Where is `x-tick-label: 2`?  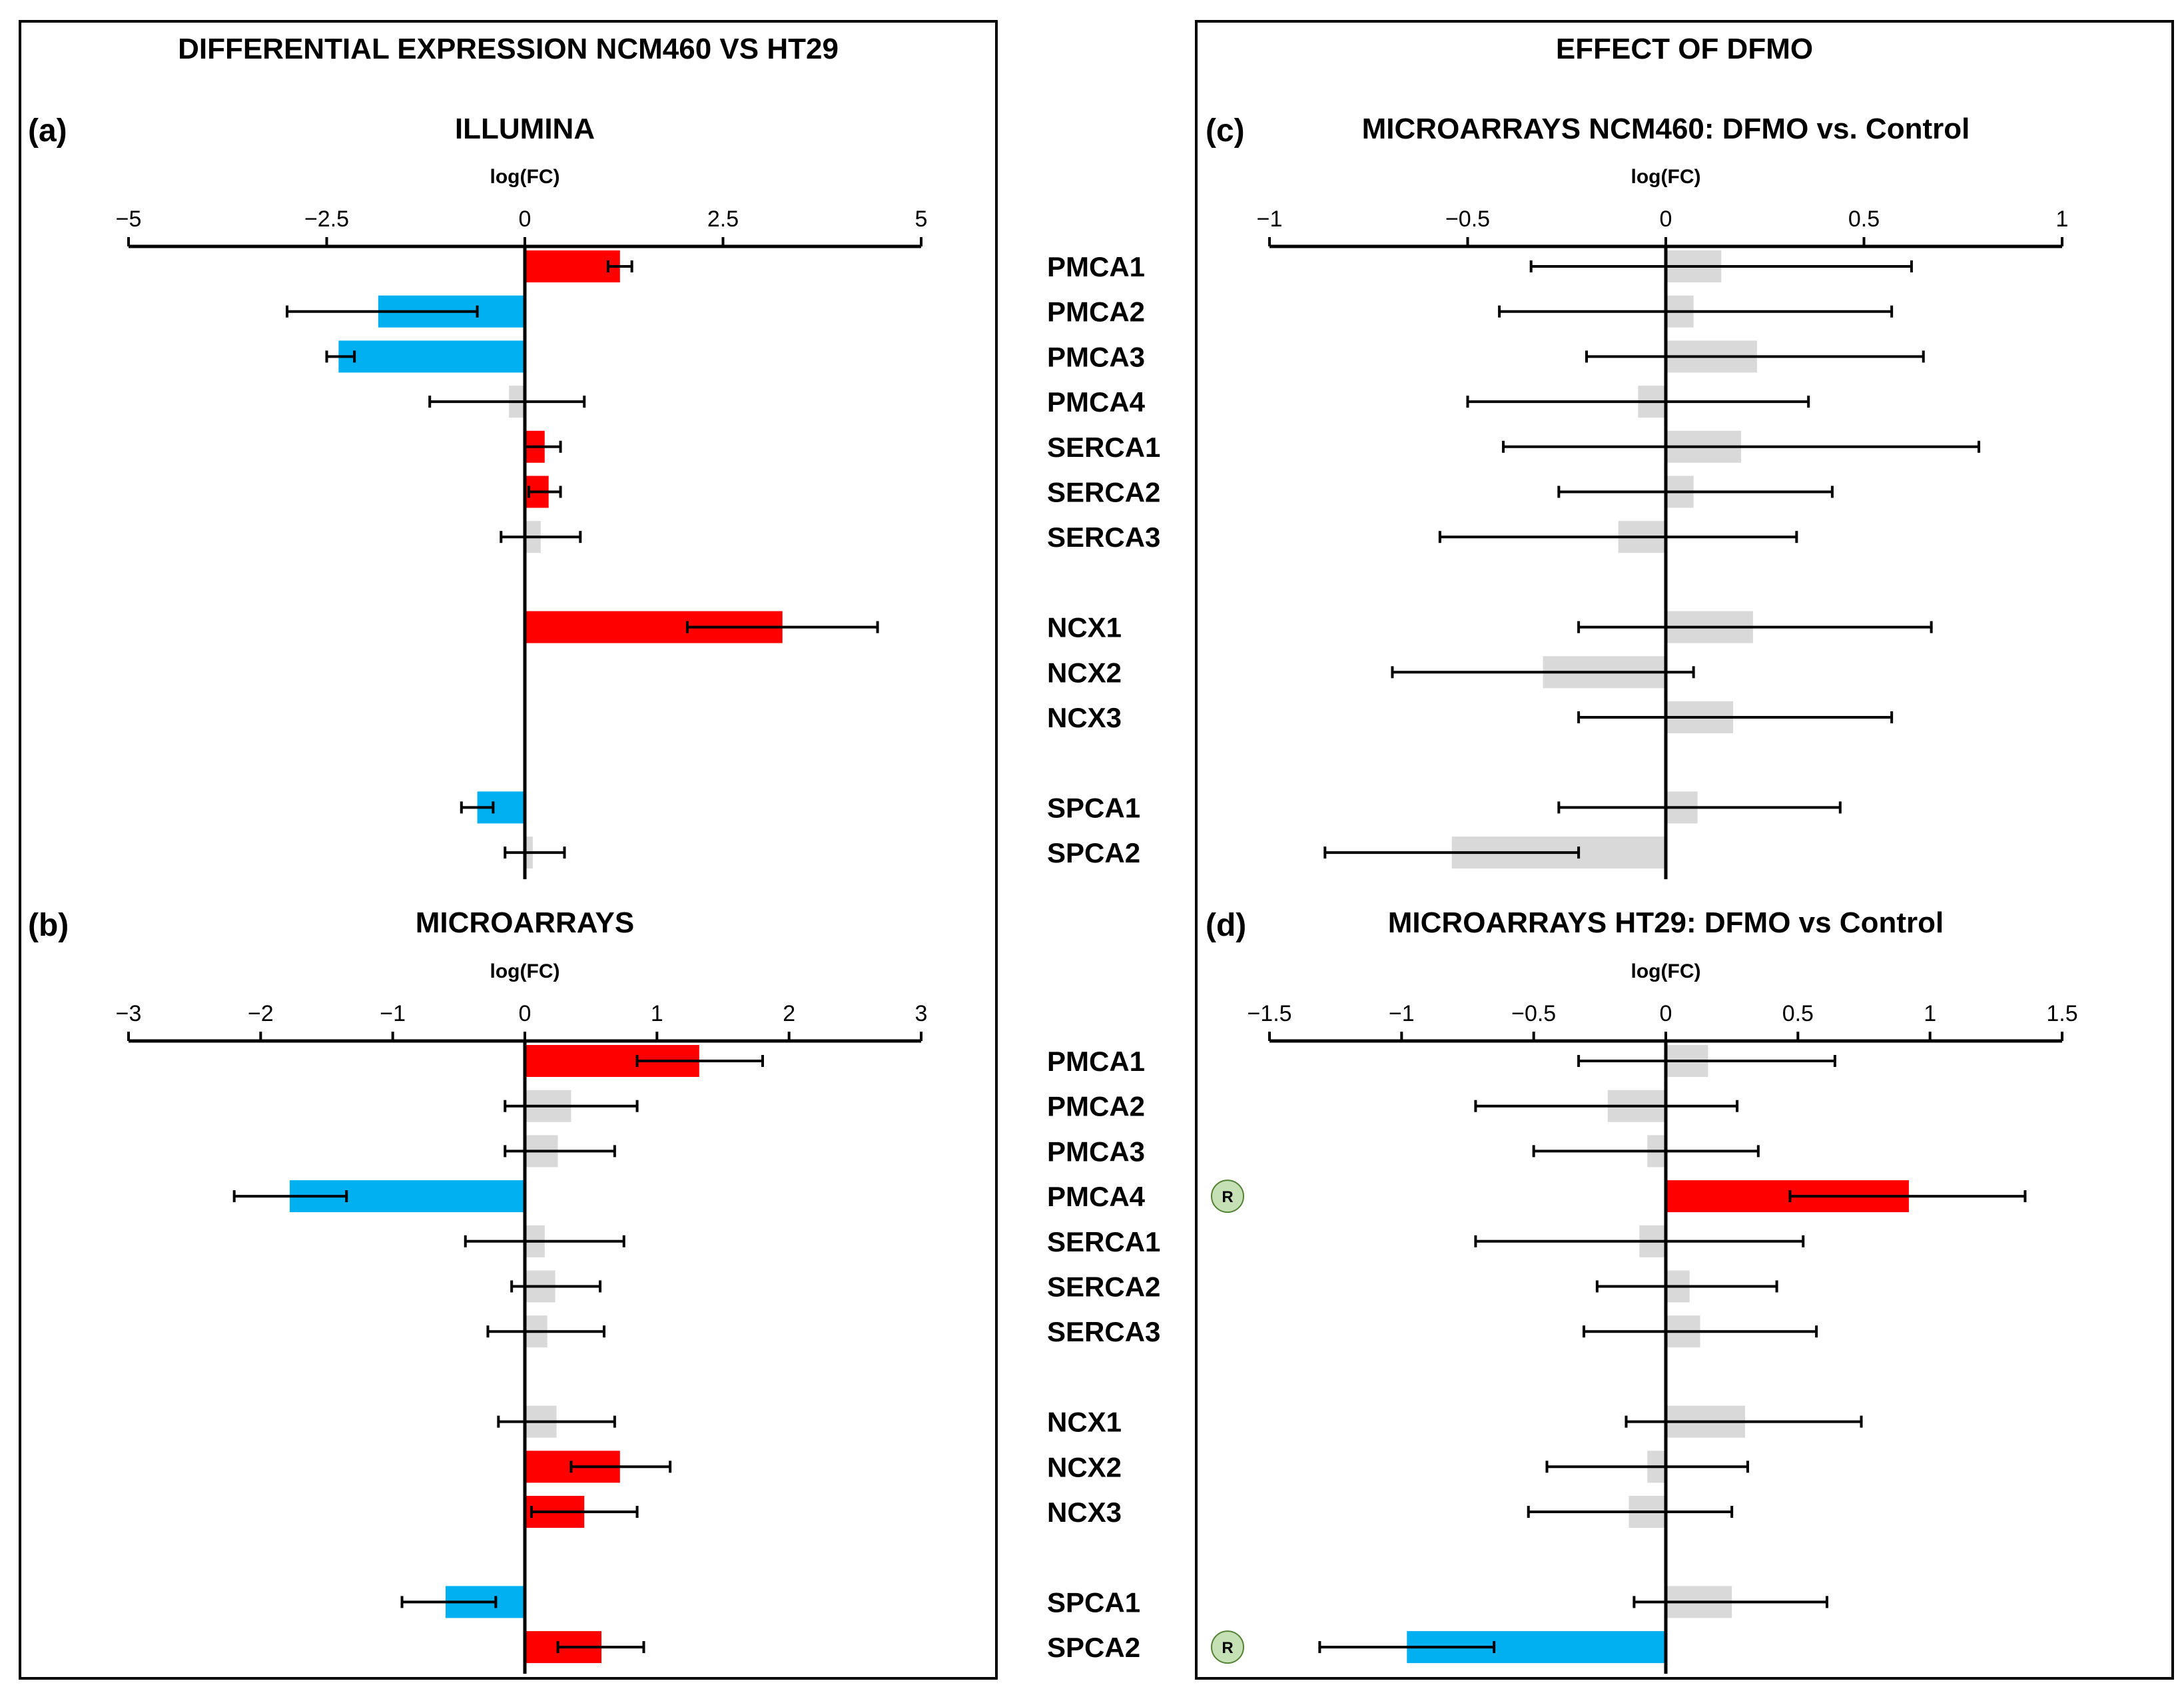
x-tick-label: 2 is located at coordinates (789, 1014).